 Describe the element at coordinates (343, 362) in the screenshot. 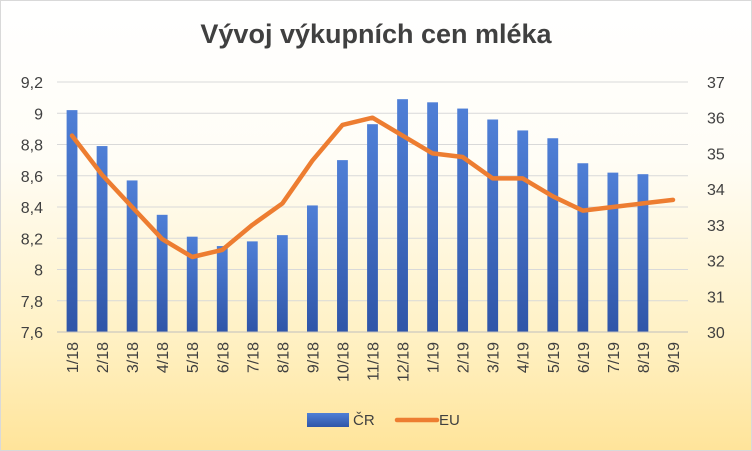

I see `x-tick-label: 10/18` at that location.